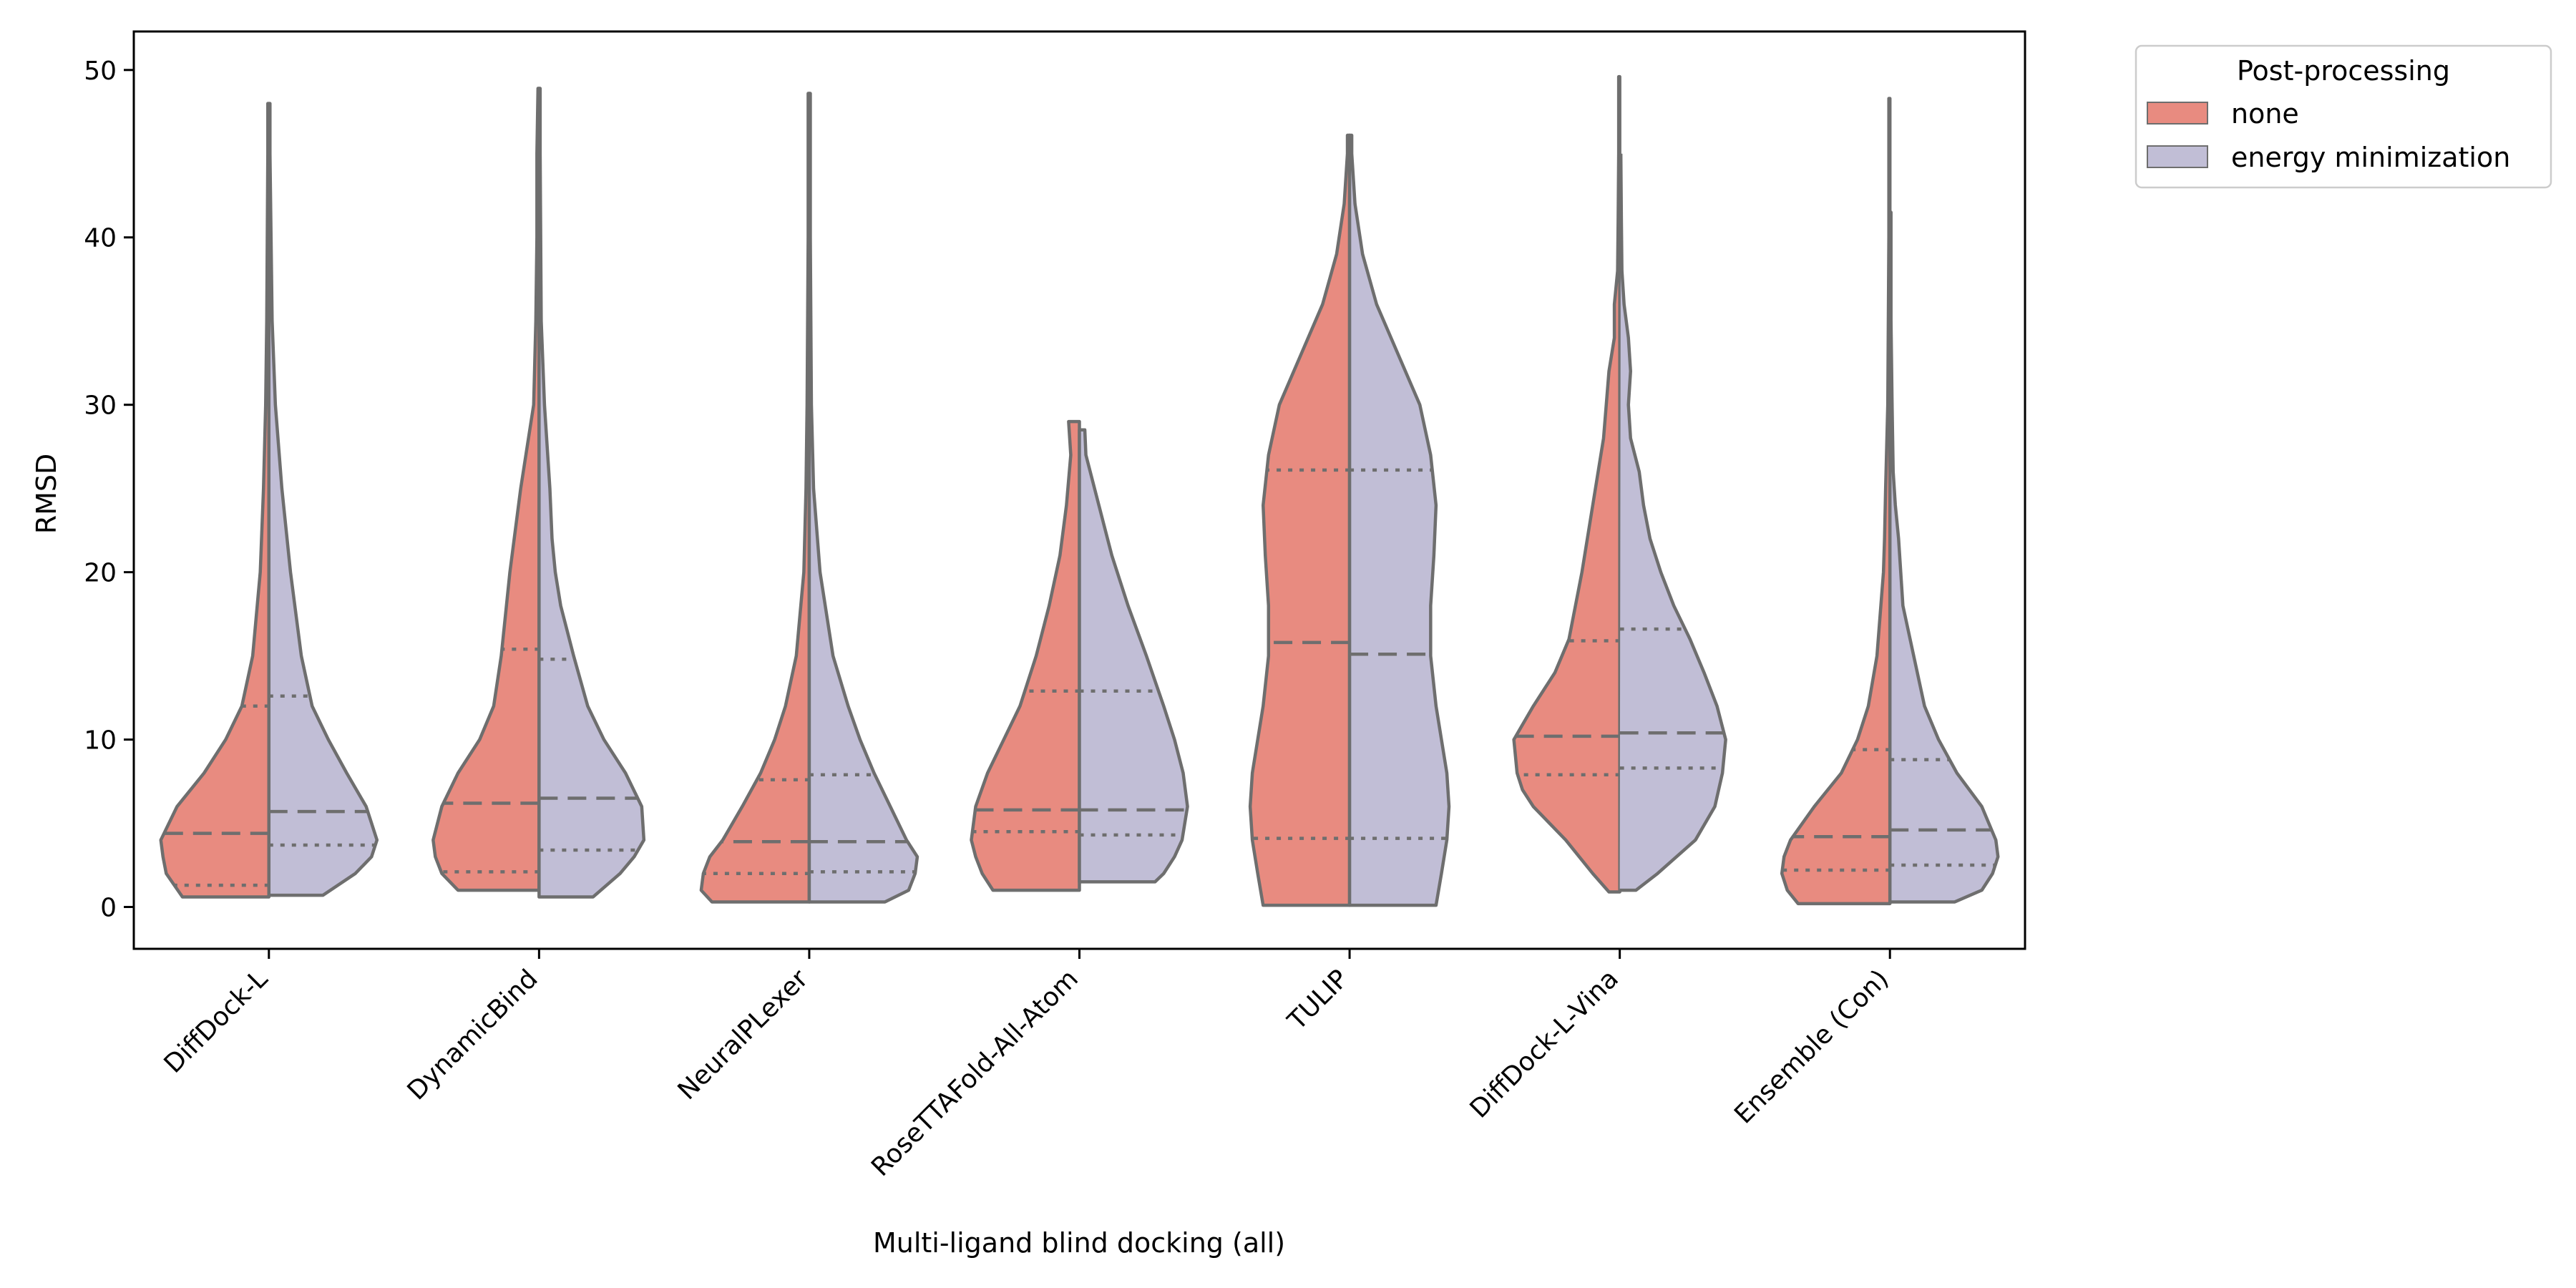 This screenshot has width=2576, height=1288. What do you see at coordinates (2177, 113) in the screenshot?
I see `legend-swatch-none` at bounding box center [2177, 113].